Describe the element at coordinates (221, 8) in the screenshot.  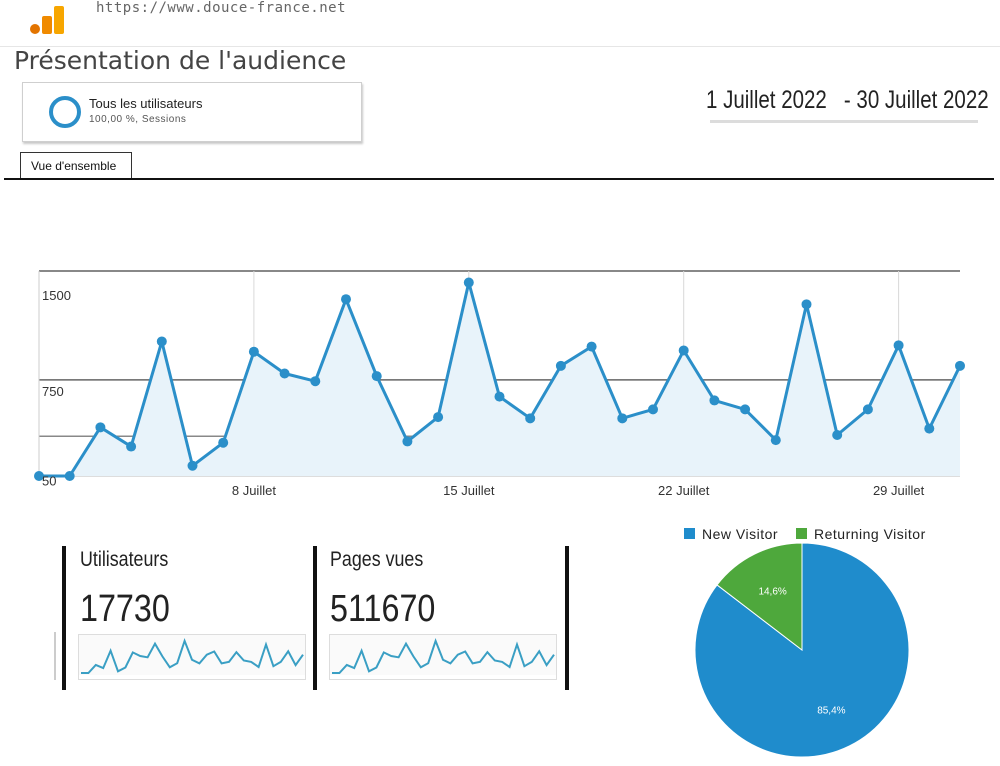
I see `site-url: https://www.douce-france.net` at that location.